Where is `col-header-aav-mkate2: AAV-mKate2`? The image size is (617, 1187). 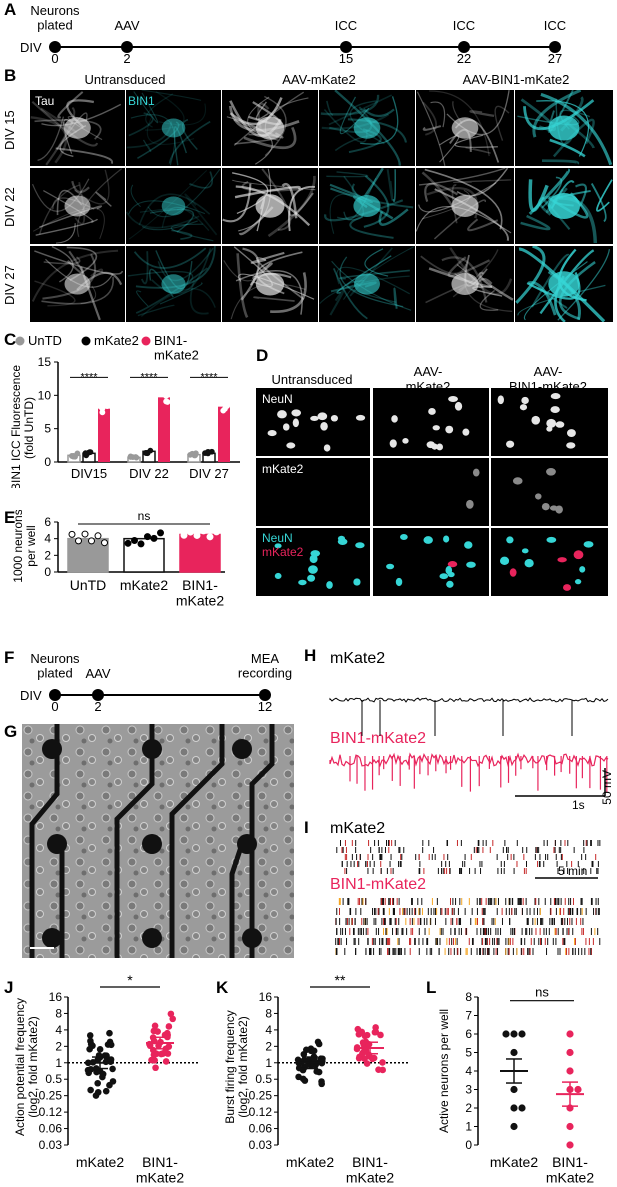
col-header-aav-mkate2: AAV-mKate2 is located at coordinates (319, 79).